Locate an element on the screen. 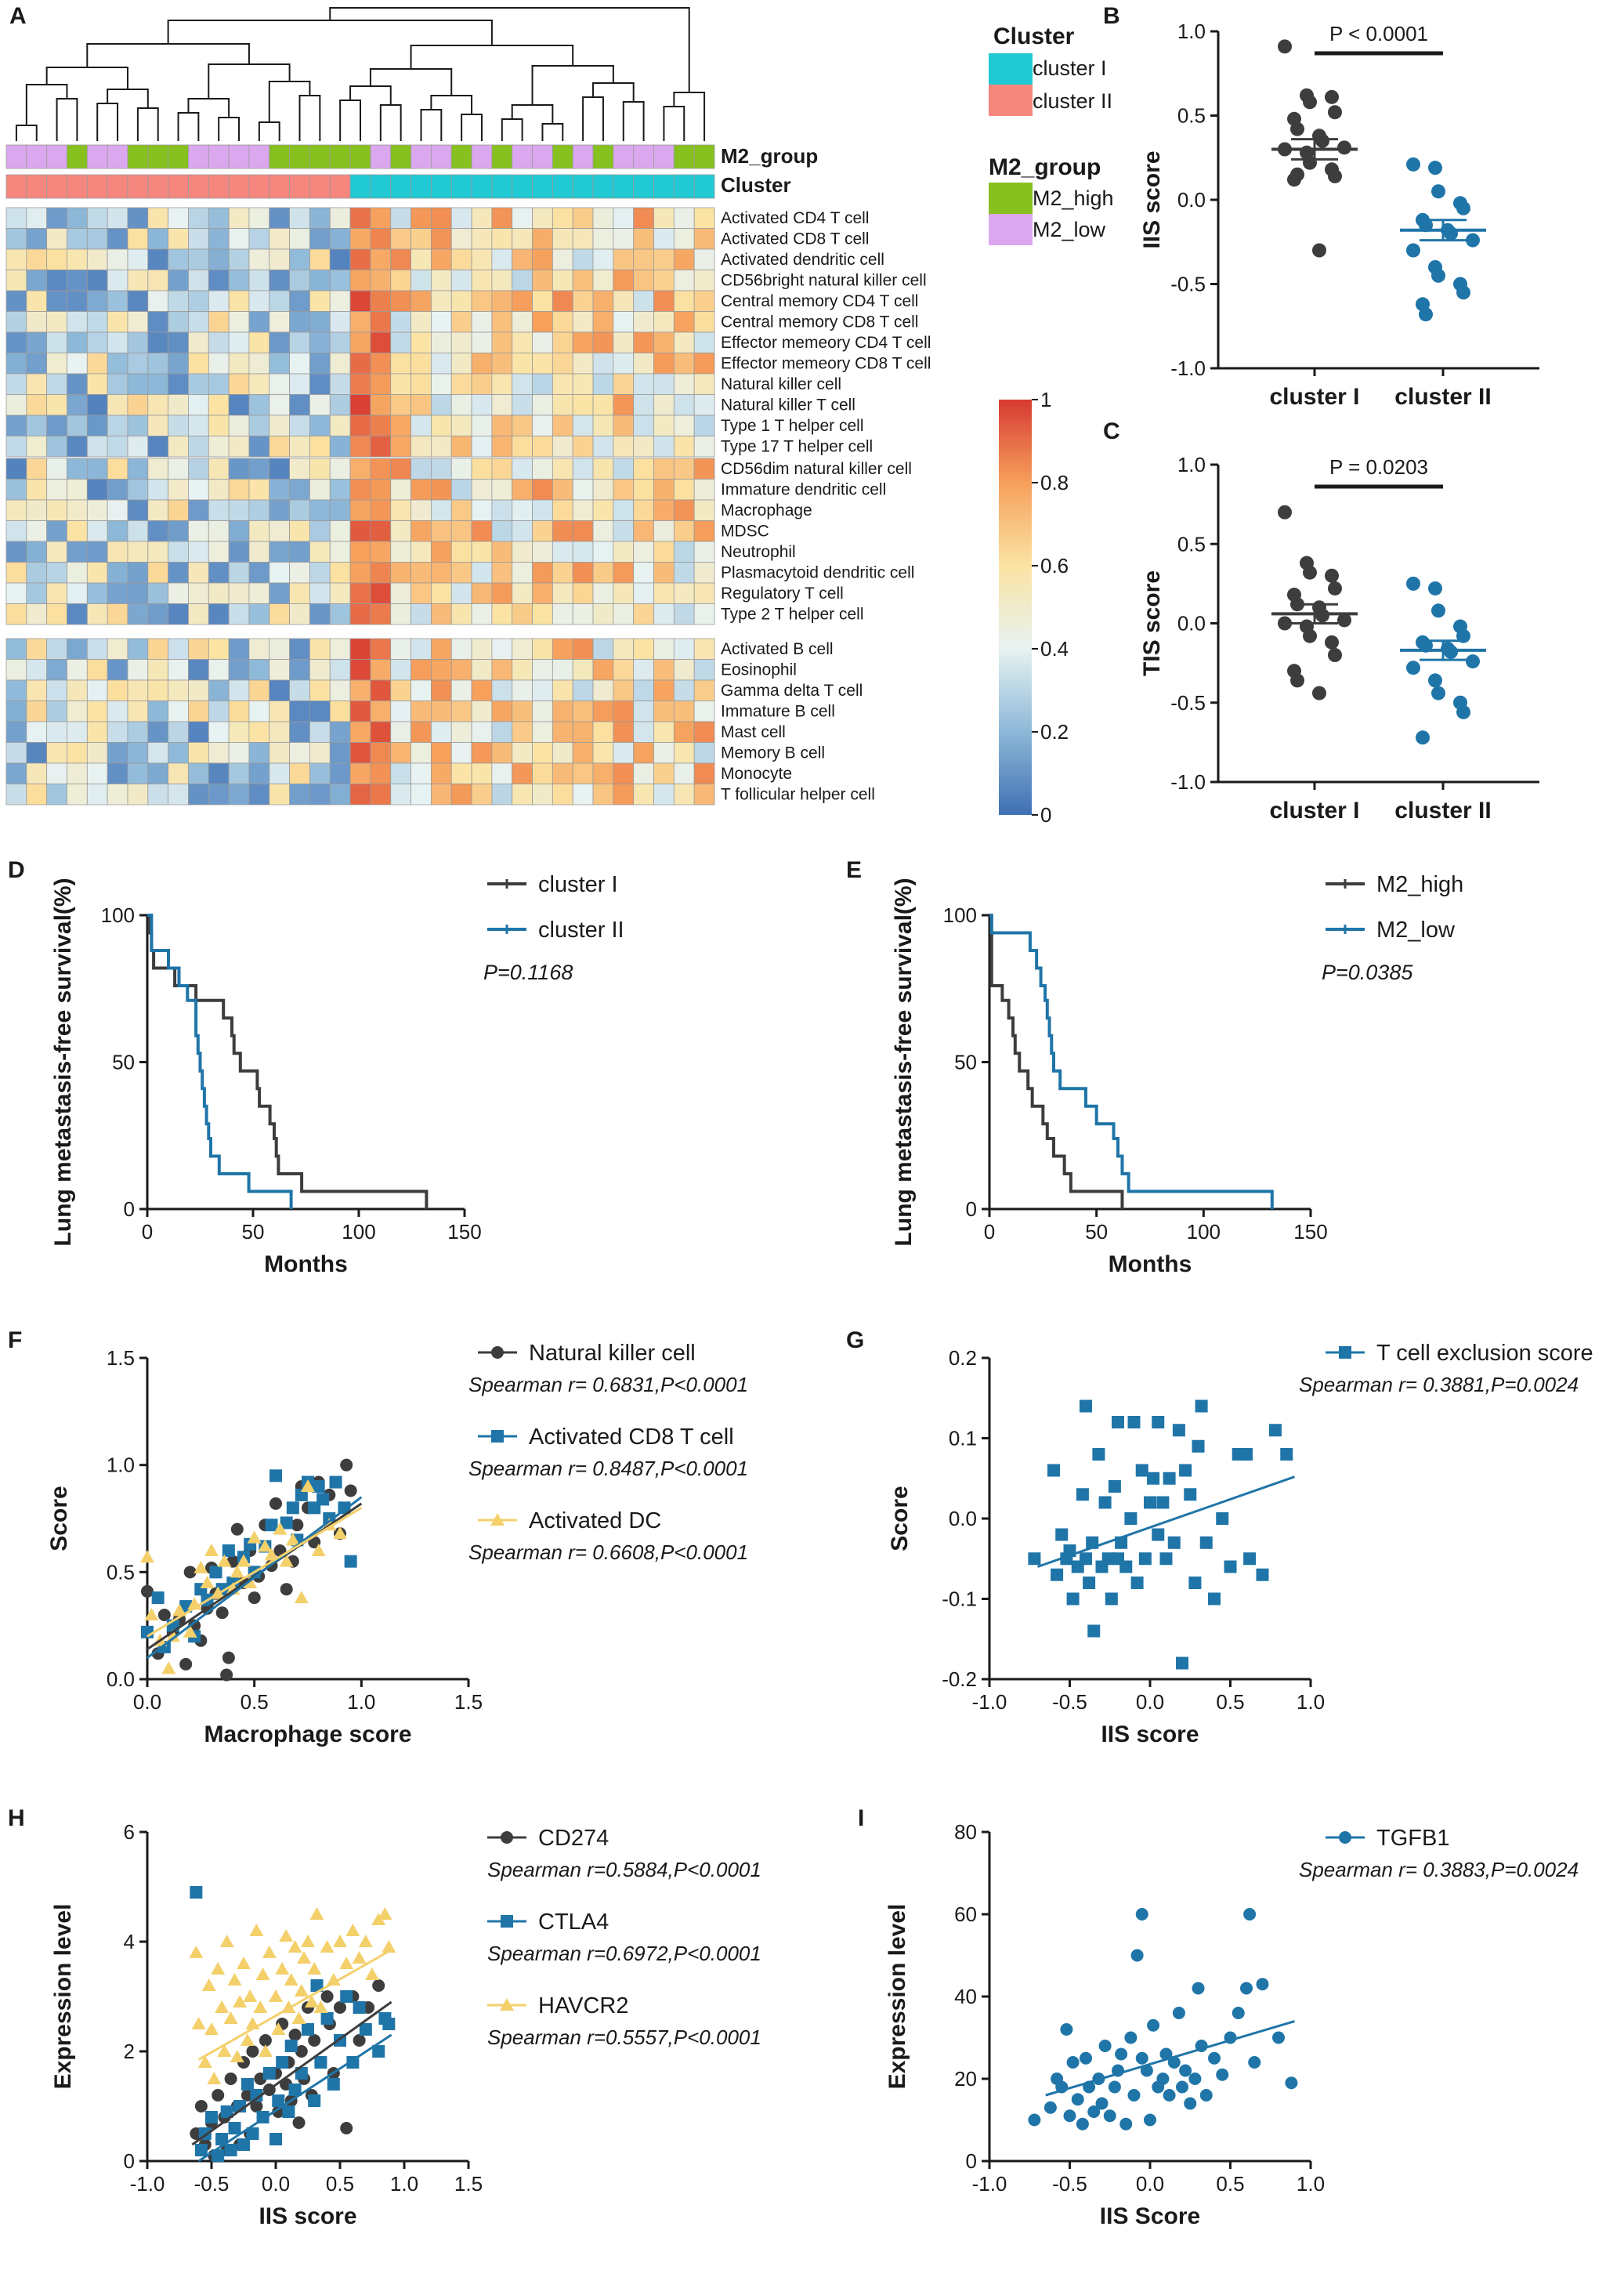 Image resolution: width=1624 pixels, height=2288 pixels. y-tick-label: 100 is located at coordinates (960, 915).